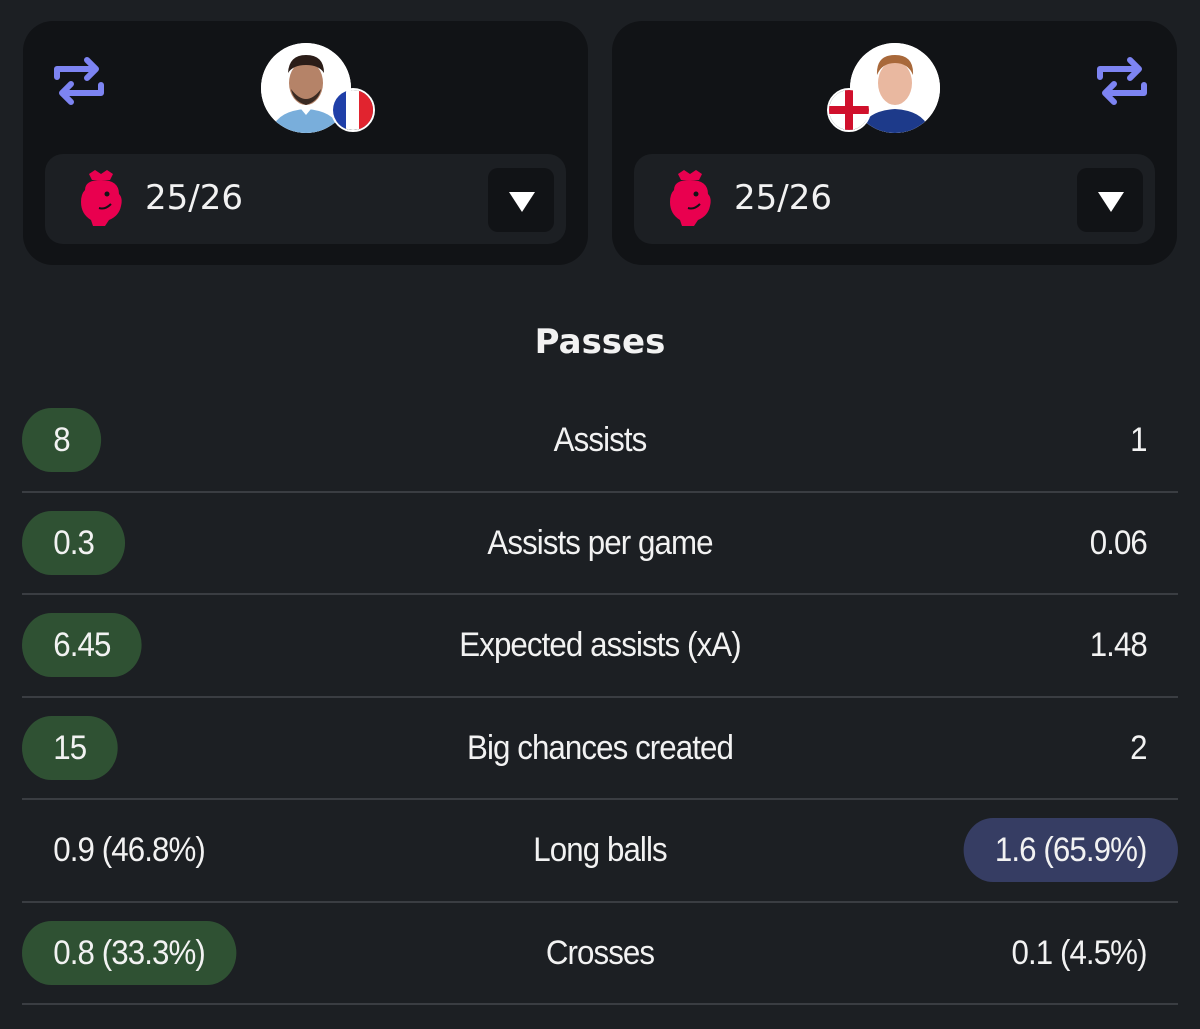 This screenshot has width=1200, height=1029. Describe the element at coordinates (1118, 645) in the screenshot. I see `stat-value-right: 1.48` at that location.